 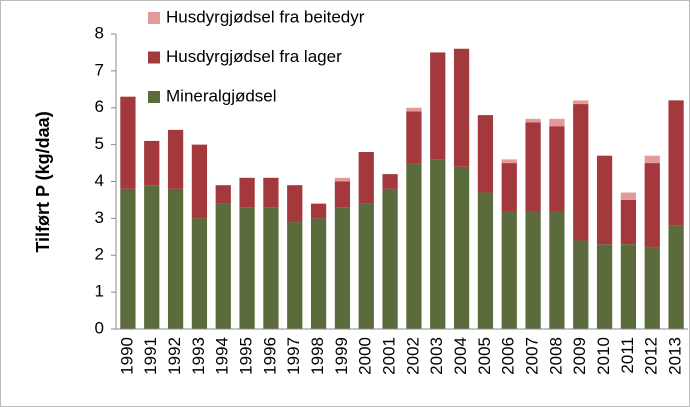 What do you see at coordinates (484, 356) in the screenshot?
I see `x-tick-label: 2005` at bounding box center [484, 356].